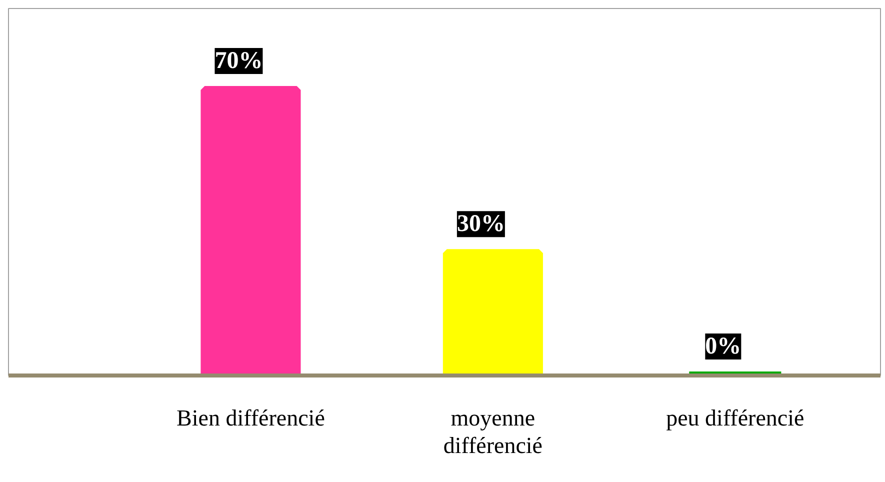 Image resolution: width=885 pixels, height=482 pixels. I want to click on x-tick-label: peu différencié, so click(735, 418).